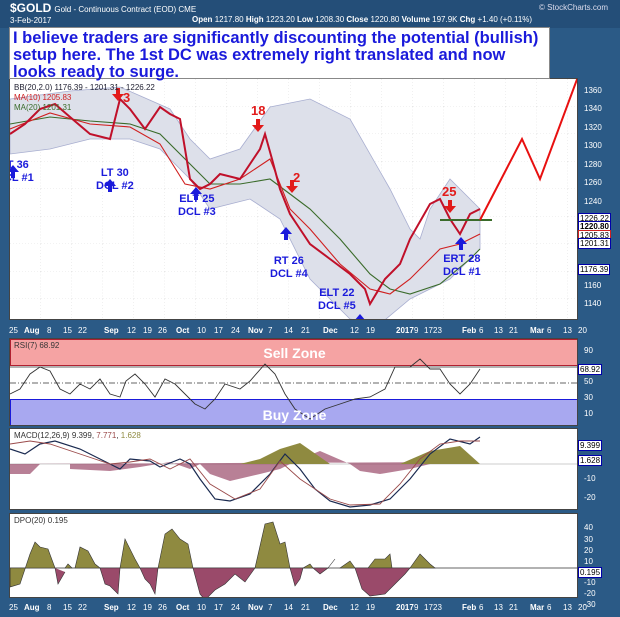  I want to click on dpo-pane: DPO(20) 0.195, so click(293, 555).